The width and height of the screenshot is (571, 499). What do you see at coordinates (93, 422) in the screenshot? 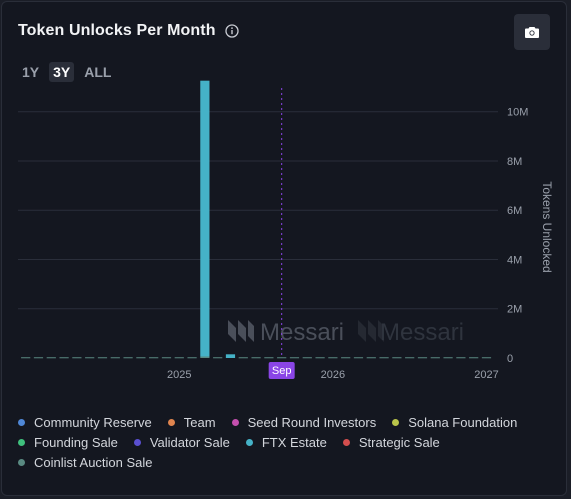
I see `legend-label: Community Reserve` at bounding box center [93, 422].